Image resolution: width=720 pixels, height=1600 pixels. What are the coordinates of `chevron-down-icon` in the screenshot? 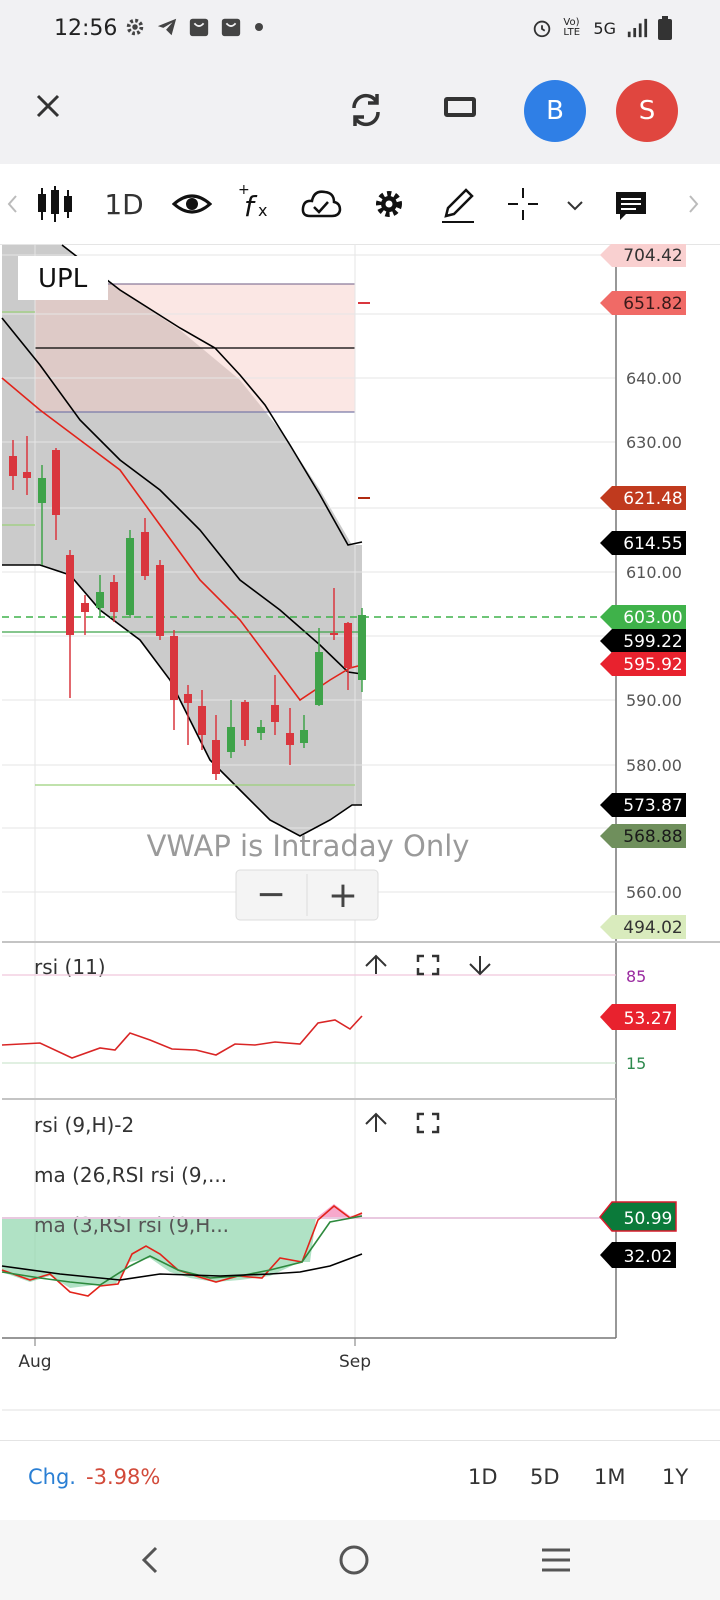 It's located at (575, 204).